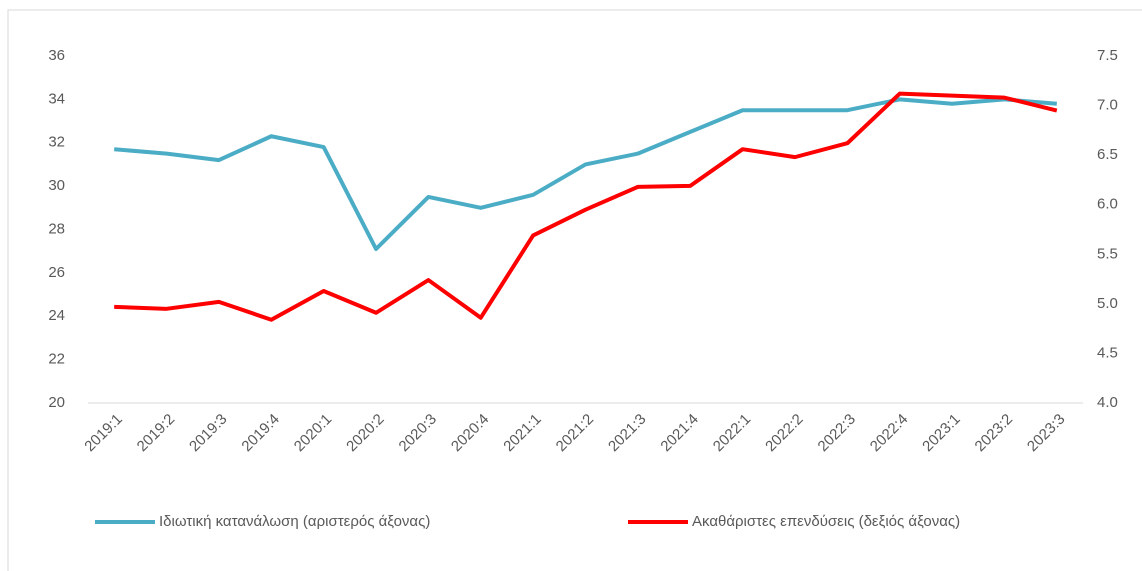  What do you see at coordinates (56, 359) in the screenshot?
I see `y-tick-label: 22` at bounding box center [56, 359].